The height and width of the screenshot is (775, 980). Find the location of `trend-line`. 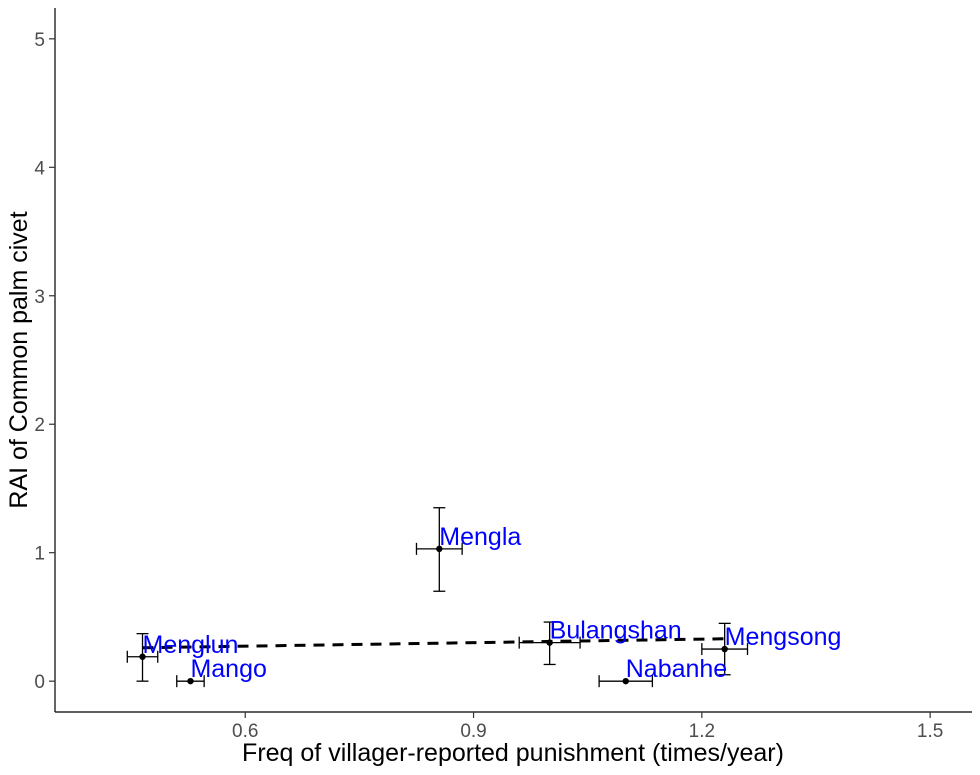

trend-line is located at coordinates (433, 643).